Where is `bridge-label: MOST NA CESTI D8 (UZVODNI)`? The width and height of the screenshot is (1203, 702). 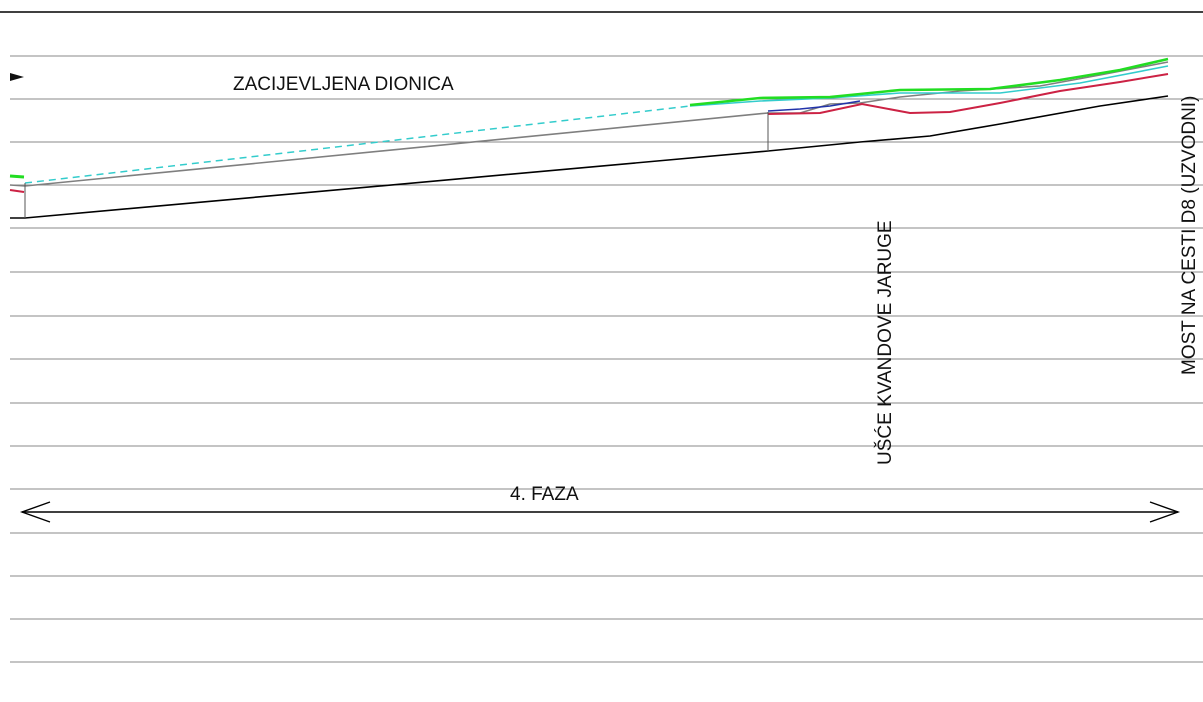
bridge-label: MOST NA CESTI D8 (UZVODNI) is located at coordinates (1189, 235).